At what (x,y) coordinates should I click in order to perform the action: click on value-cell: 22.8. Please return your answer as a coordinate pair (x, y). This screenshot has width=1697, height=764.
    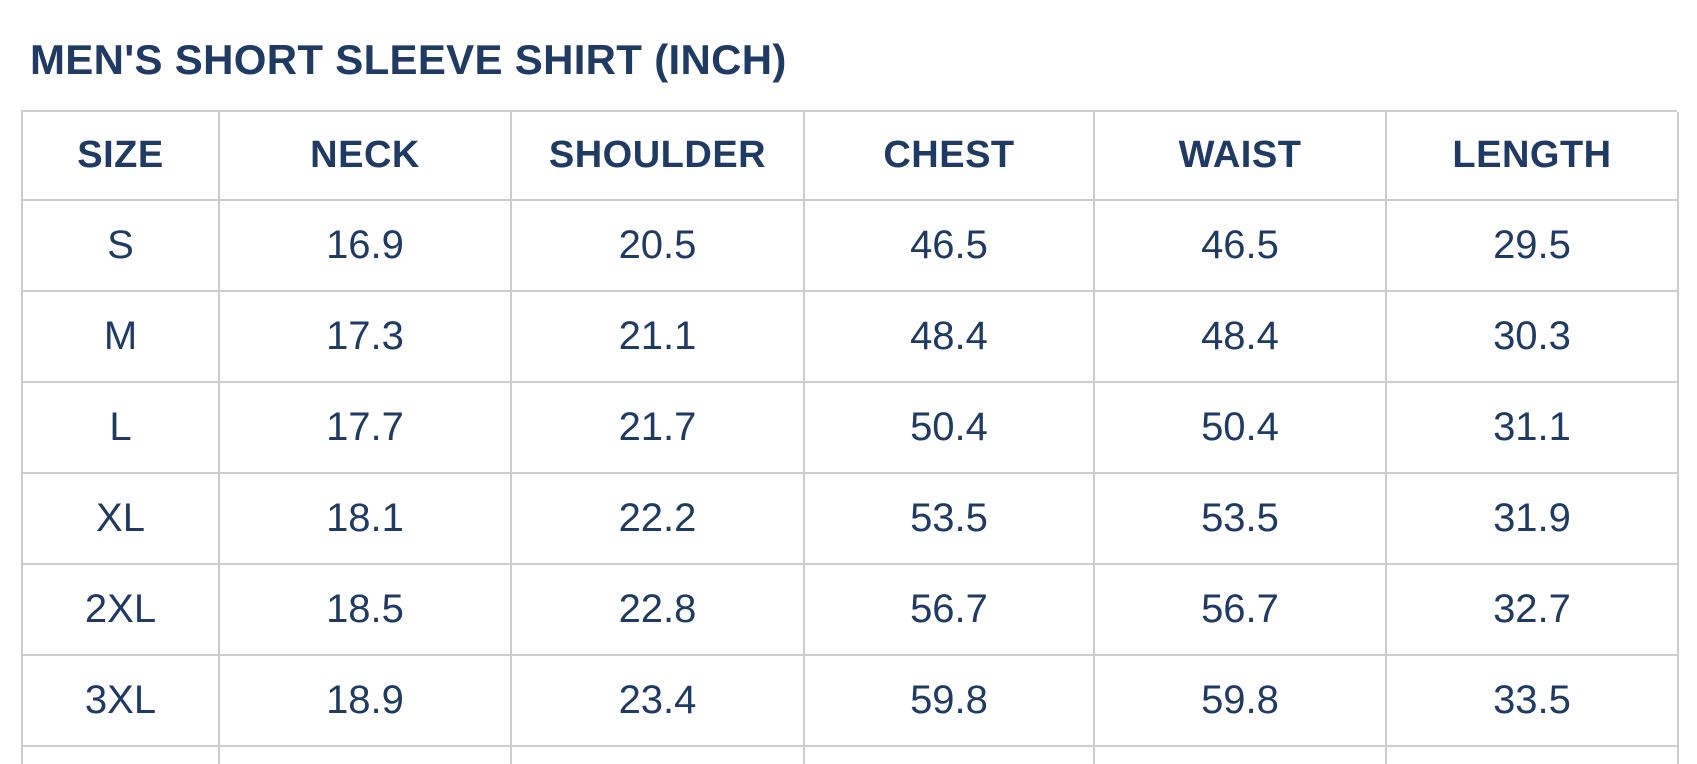
    Looking at the image, I should click on (658, 610).